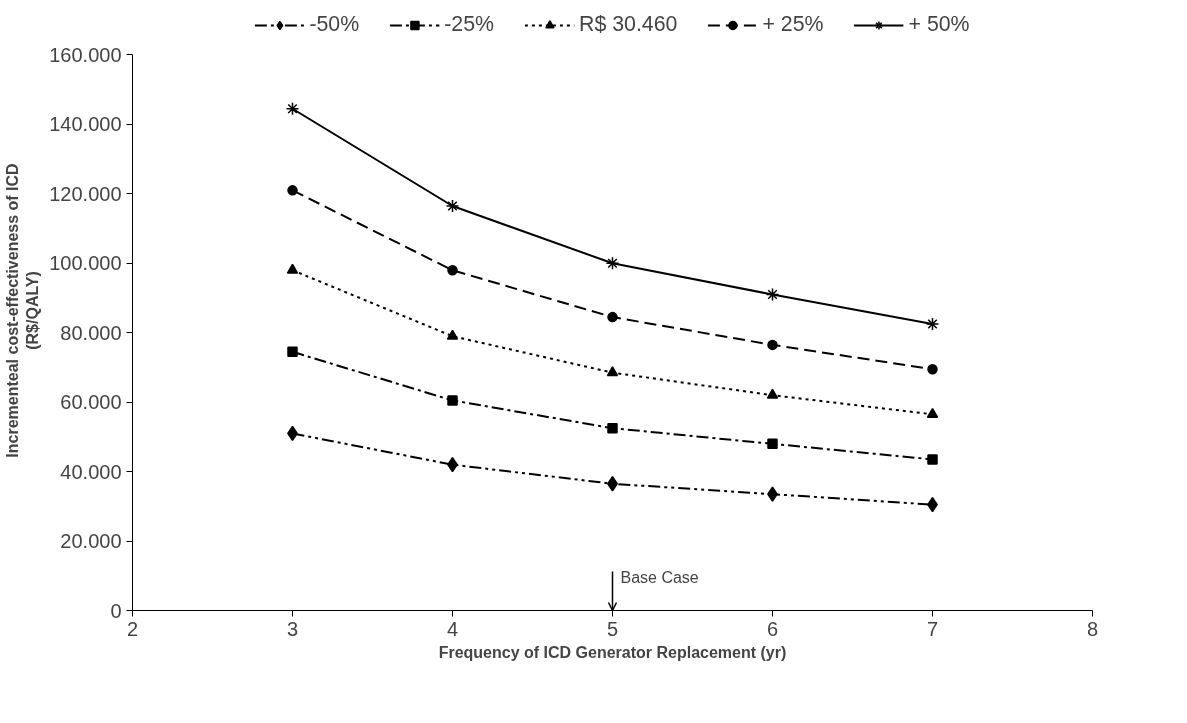  I want to click on legend-label: R$ 30.460, so click(628, 24).